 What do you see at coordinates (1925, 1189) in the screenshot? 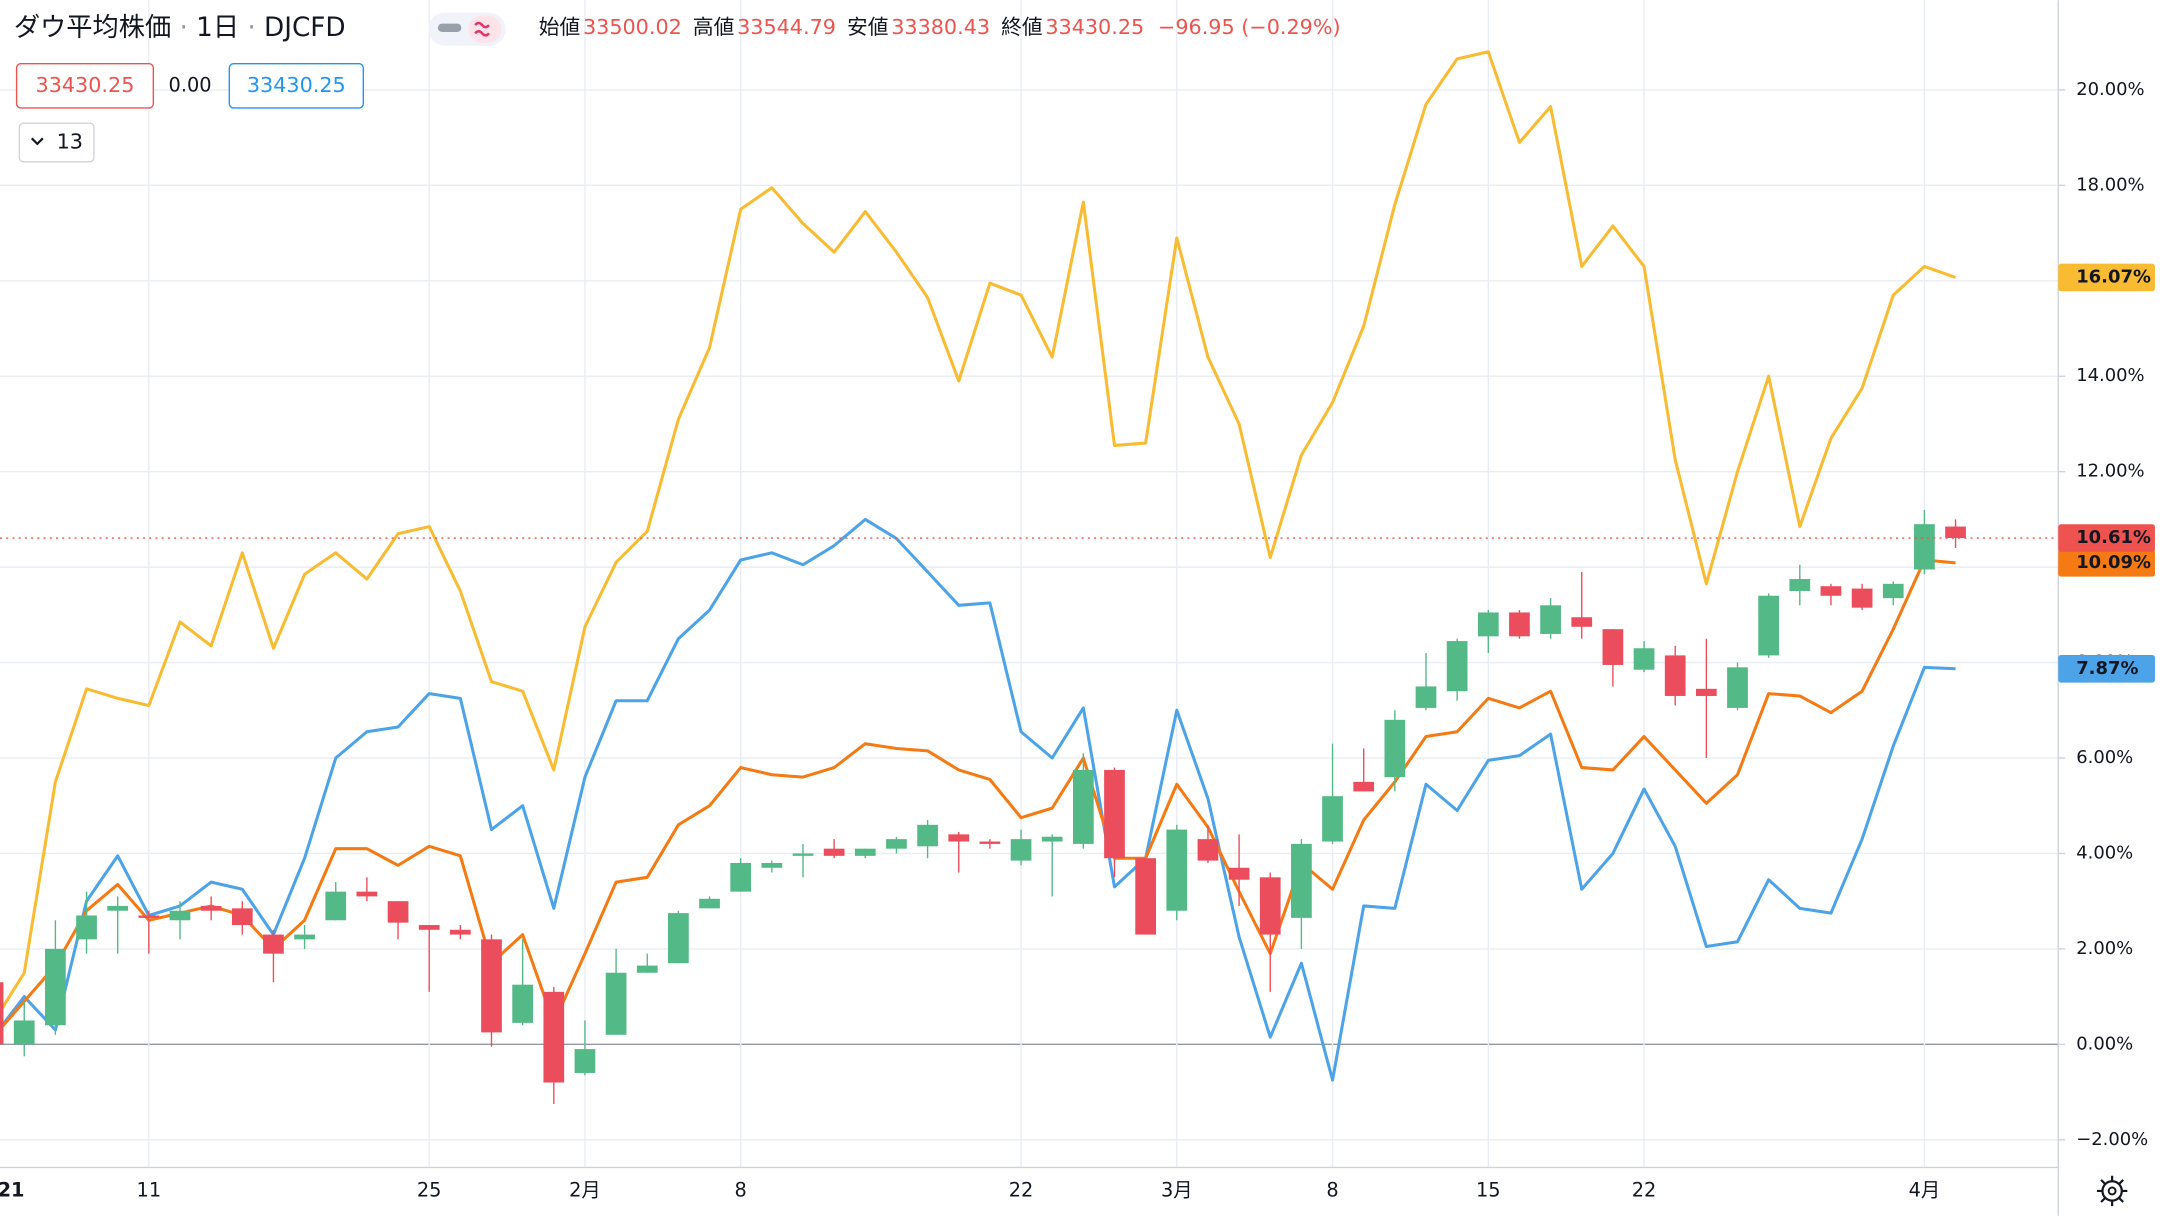
I see `x-tick-label: 4月` at bounding box center [1925, 1189].